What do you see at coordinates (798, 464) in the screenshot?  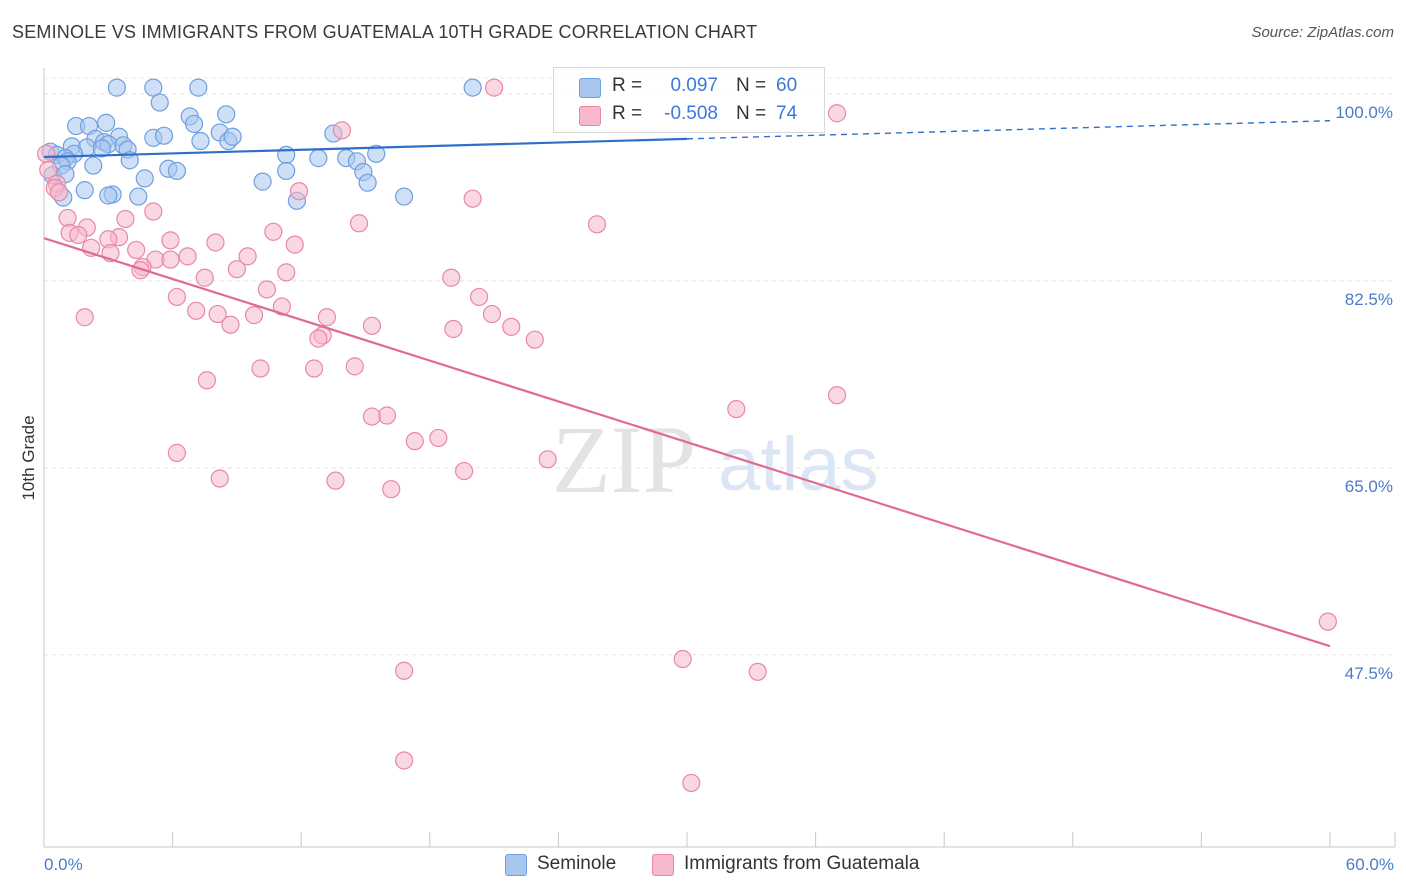 I see `watermark-atlas: atlas` at bounding box center [798, 464].